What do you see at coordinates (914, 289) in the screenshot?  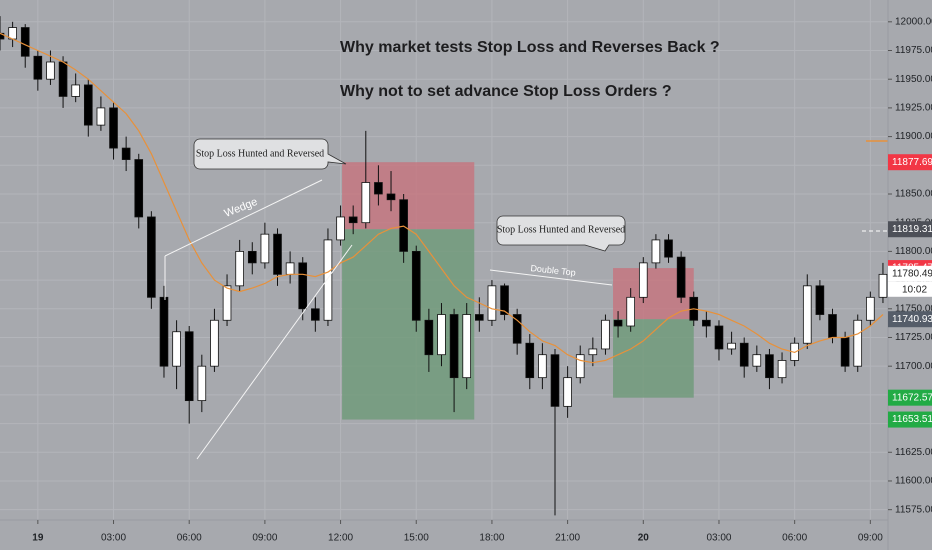 I see `countdown: 10:02` at bounding box center [914, 289].